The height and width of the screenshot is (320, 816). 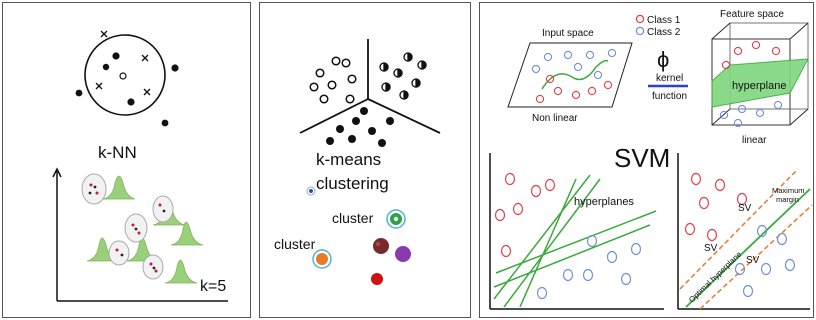 What do you see at coordinates (142, 228) in the screenshot?
I see `knn-distributions` at bounding box center [142, 228].